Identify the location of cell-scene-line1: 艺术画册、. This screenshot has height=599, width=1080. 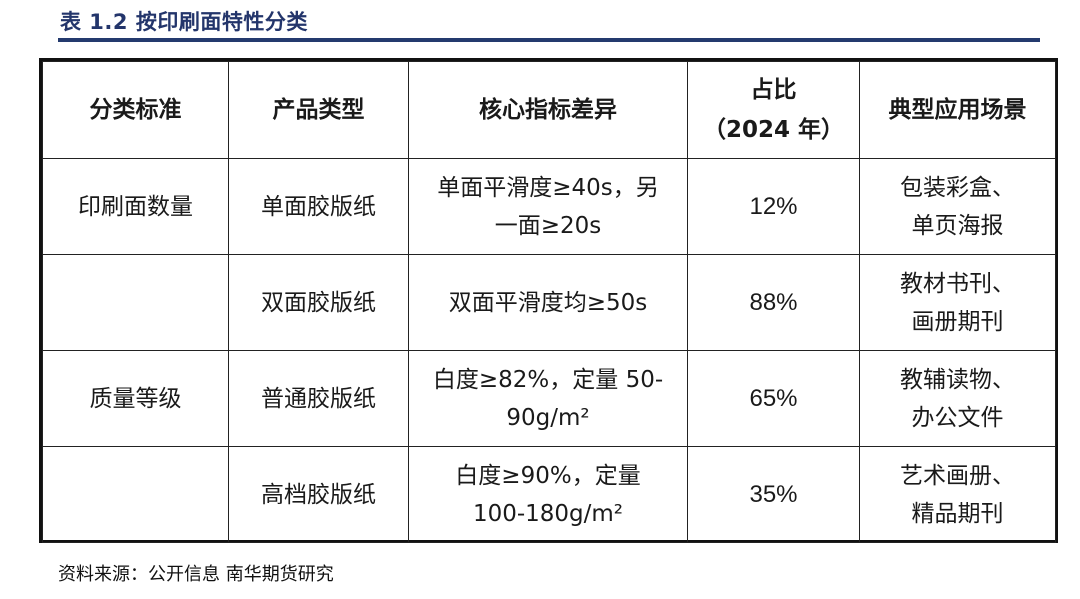
(957, 475).